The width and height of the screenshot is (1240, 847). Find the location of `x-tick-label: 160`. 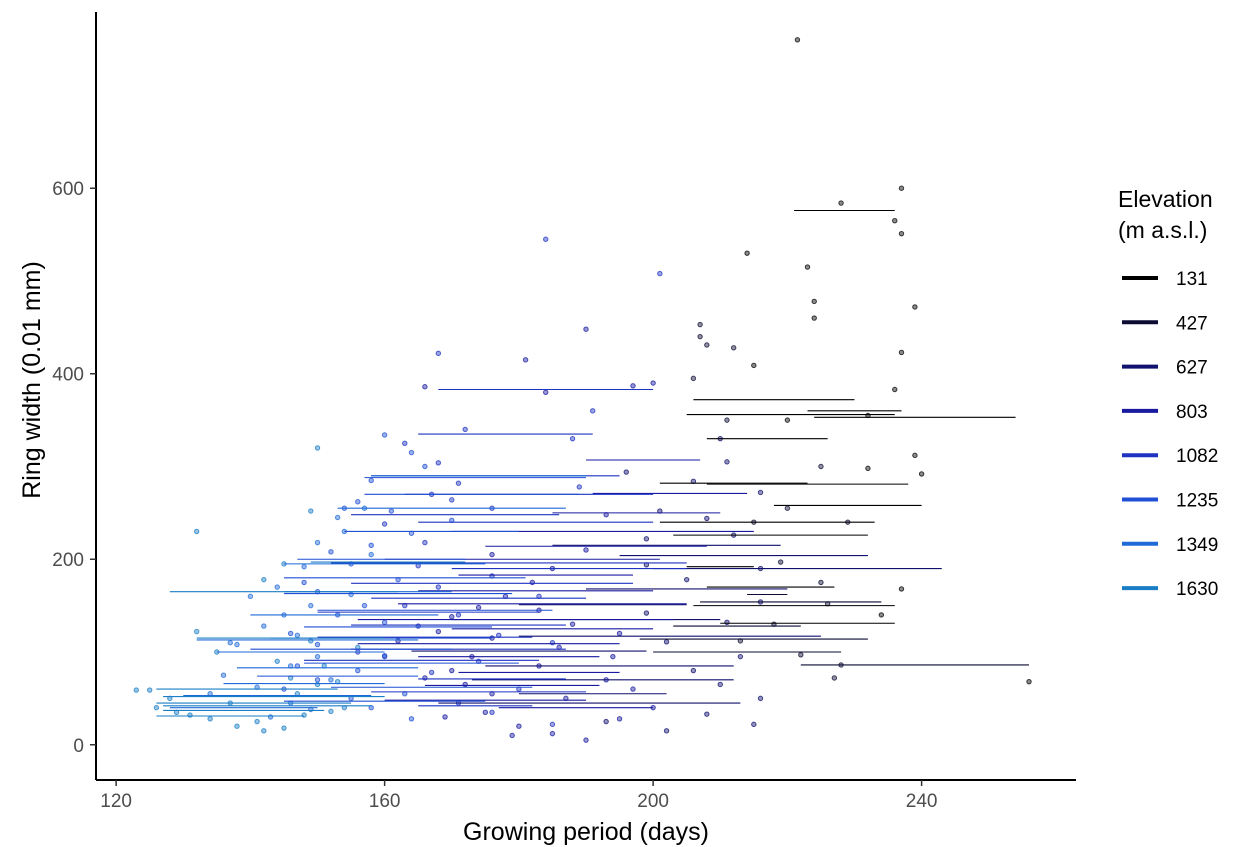

x-tick-label: 160 is located at coordinates (385, 801).